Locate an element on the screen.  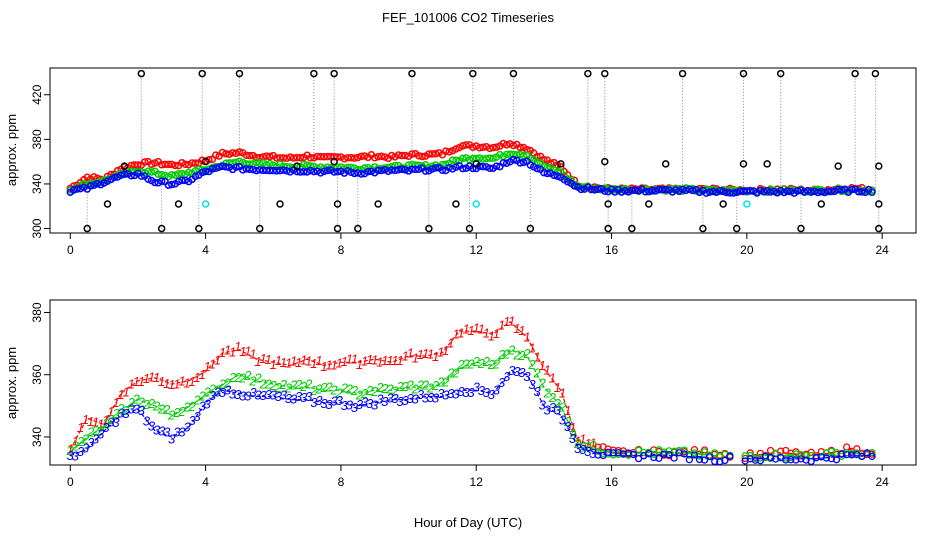
x-tick-label: 16 is located at coordinates (612, 250).